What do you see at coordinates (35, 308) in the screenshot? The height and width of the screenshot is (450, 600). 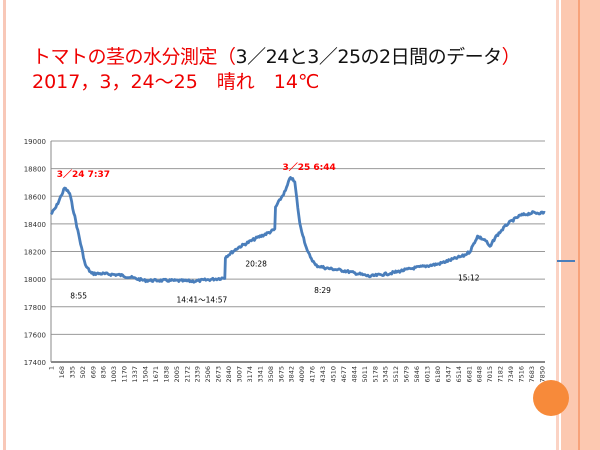 I see `y-tick-label: 17800` at bounding box center [35, 308].